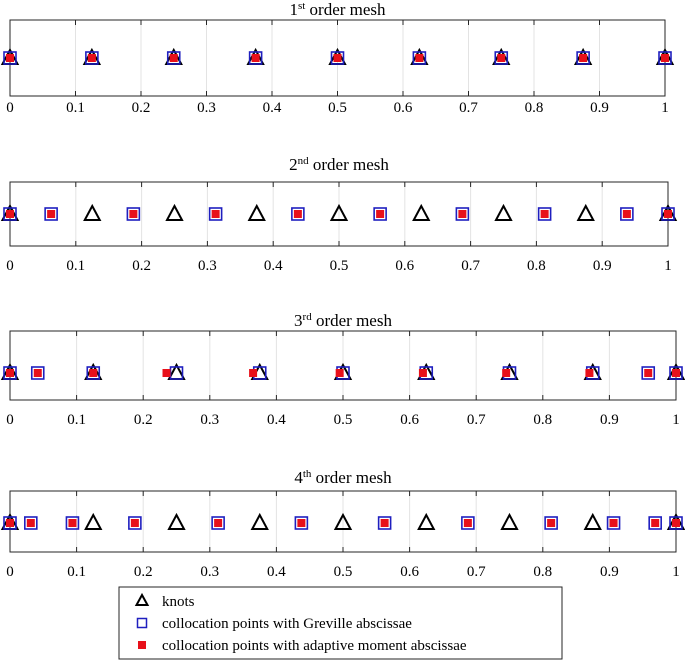 The width and height of the screenshot is (685, 662). What do you see at coordinates (298, 320) in the screenshot?
I see `title-number: 3` at bounding box center [298, 320].